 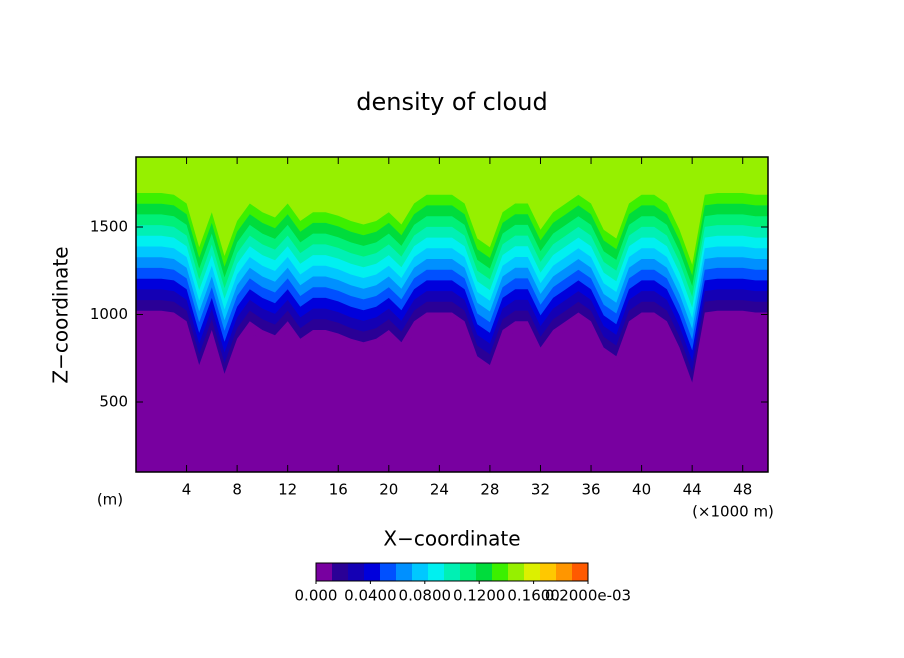 I want to click on x-tick-label: 28, so click(x=489, y=490).